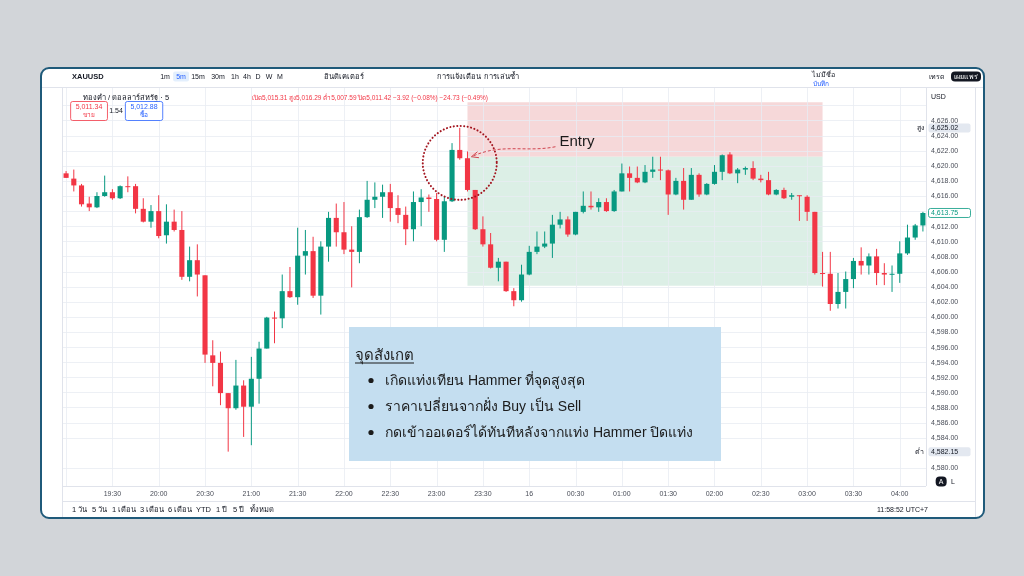 Image resolution: width=1024 pixels, height=576 pixels. What do you see at coordinates (577, 140) in the screenshot?
I see `annotation: Entry` at bounding box center [577, 140].